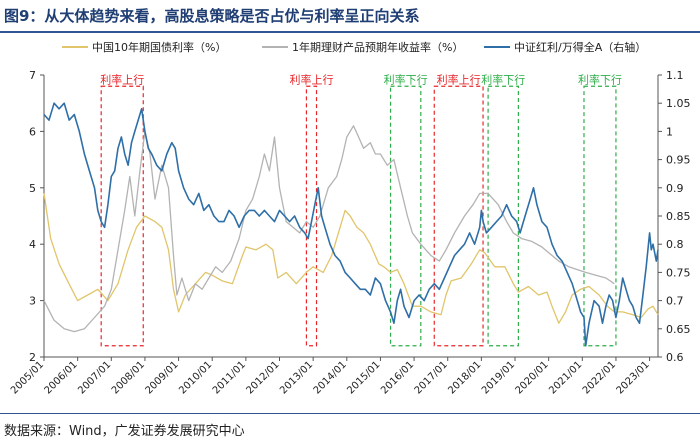  Describe the element at coordinates (124, 431) in the screenshot. I see `source-note: 数据来源：Wind，广发证券发展研究中心` at that location.